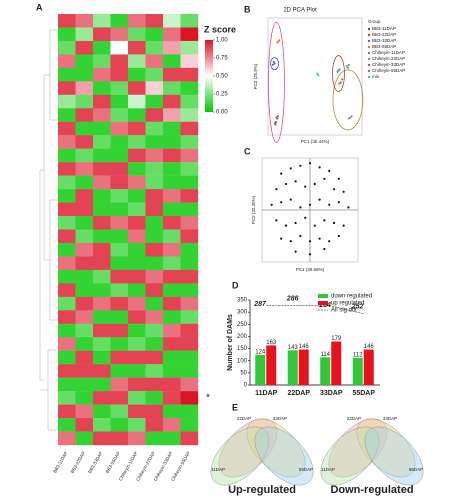 This screenshot has width=474, height=502. What do you see at coordinates (338, 73) in the screenshot?
I see `confidence-ellipse` at bounding box center [338, 73].